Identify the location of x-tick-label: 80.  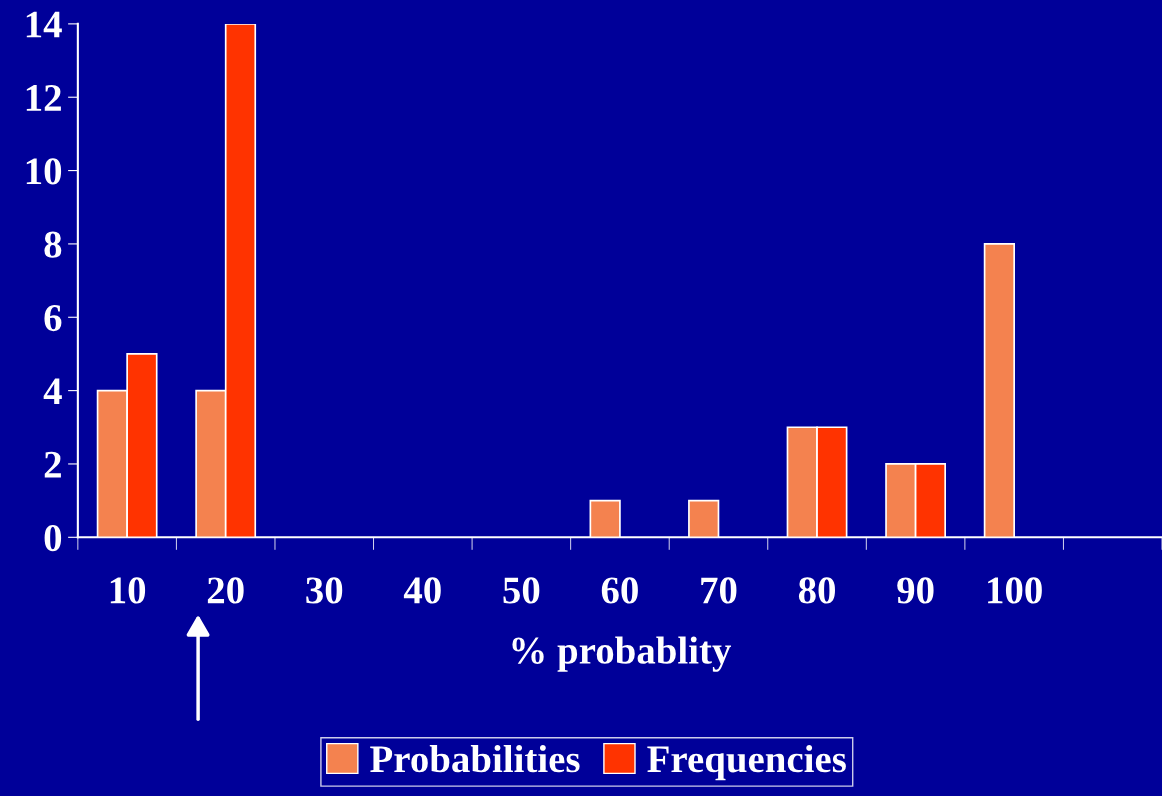
(817, 590).